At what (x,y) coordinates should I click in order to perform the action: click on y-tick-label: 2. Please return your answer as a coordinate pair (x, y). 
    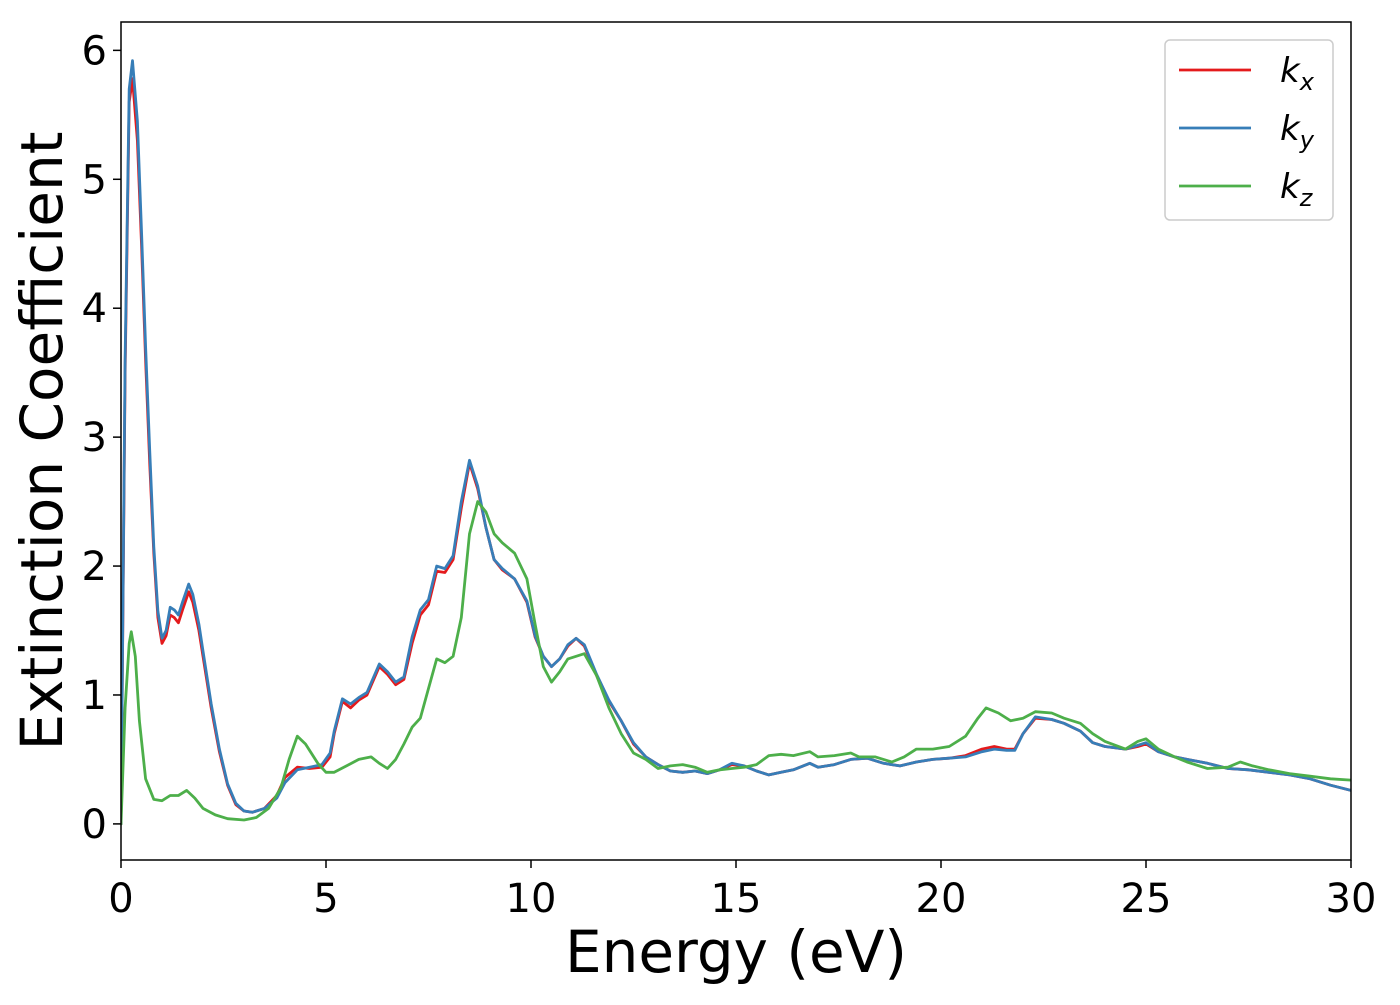
    Looking at the image, I should click on (94, 567).